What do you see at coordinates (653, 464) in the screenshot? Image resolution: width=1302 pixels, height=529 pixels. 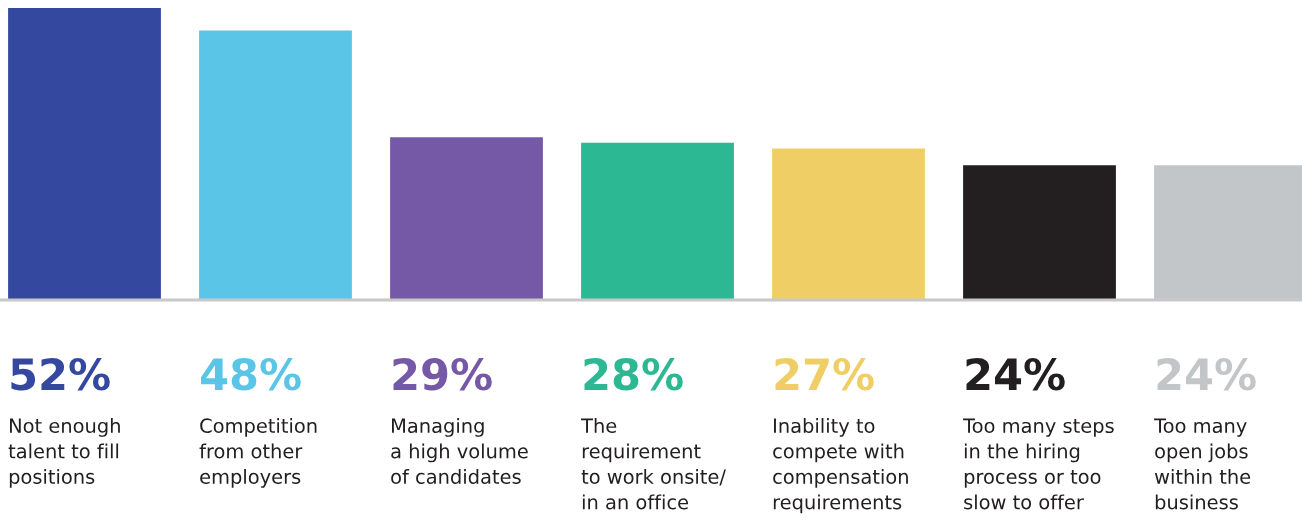 I see `x-tick-label: The requirement to work onsite/ in an office` at bounding box center [653, 464].